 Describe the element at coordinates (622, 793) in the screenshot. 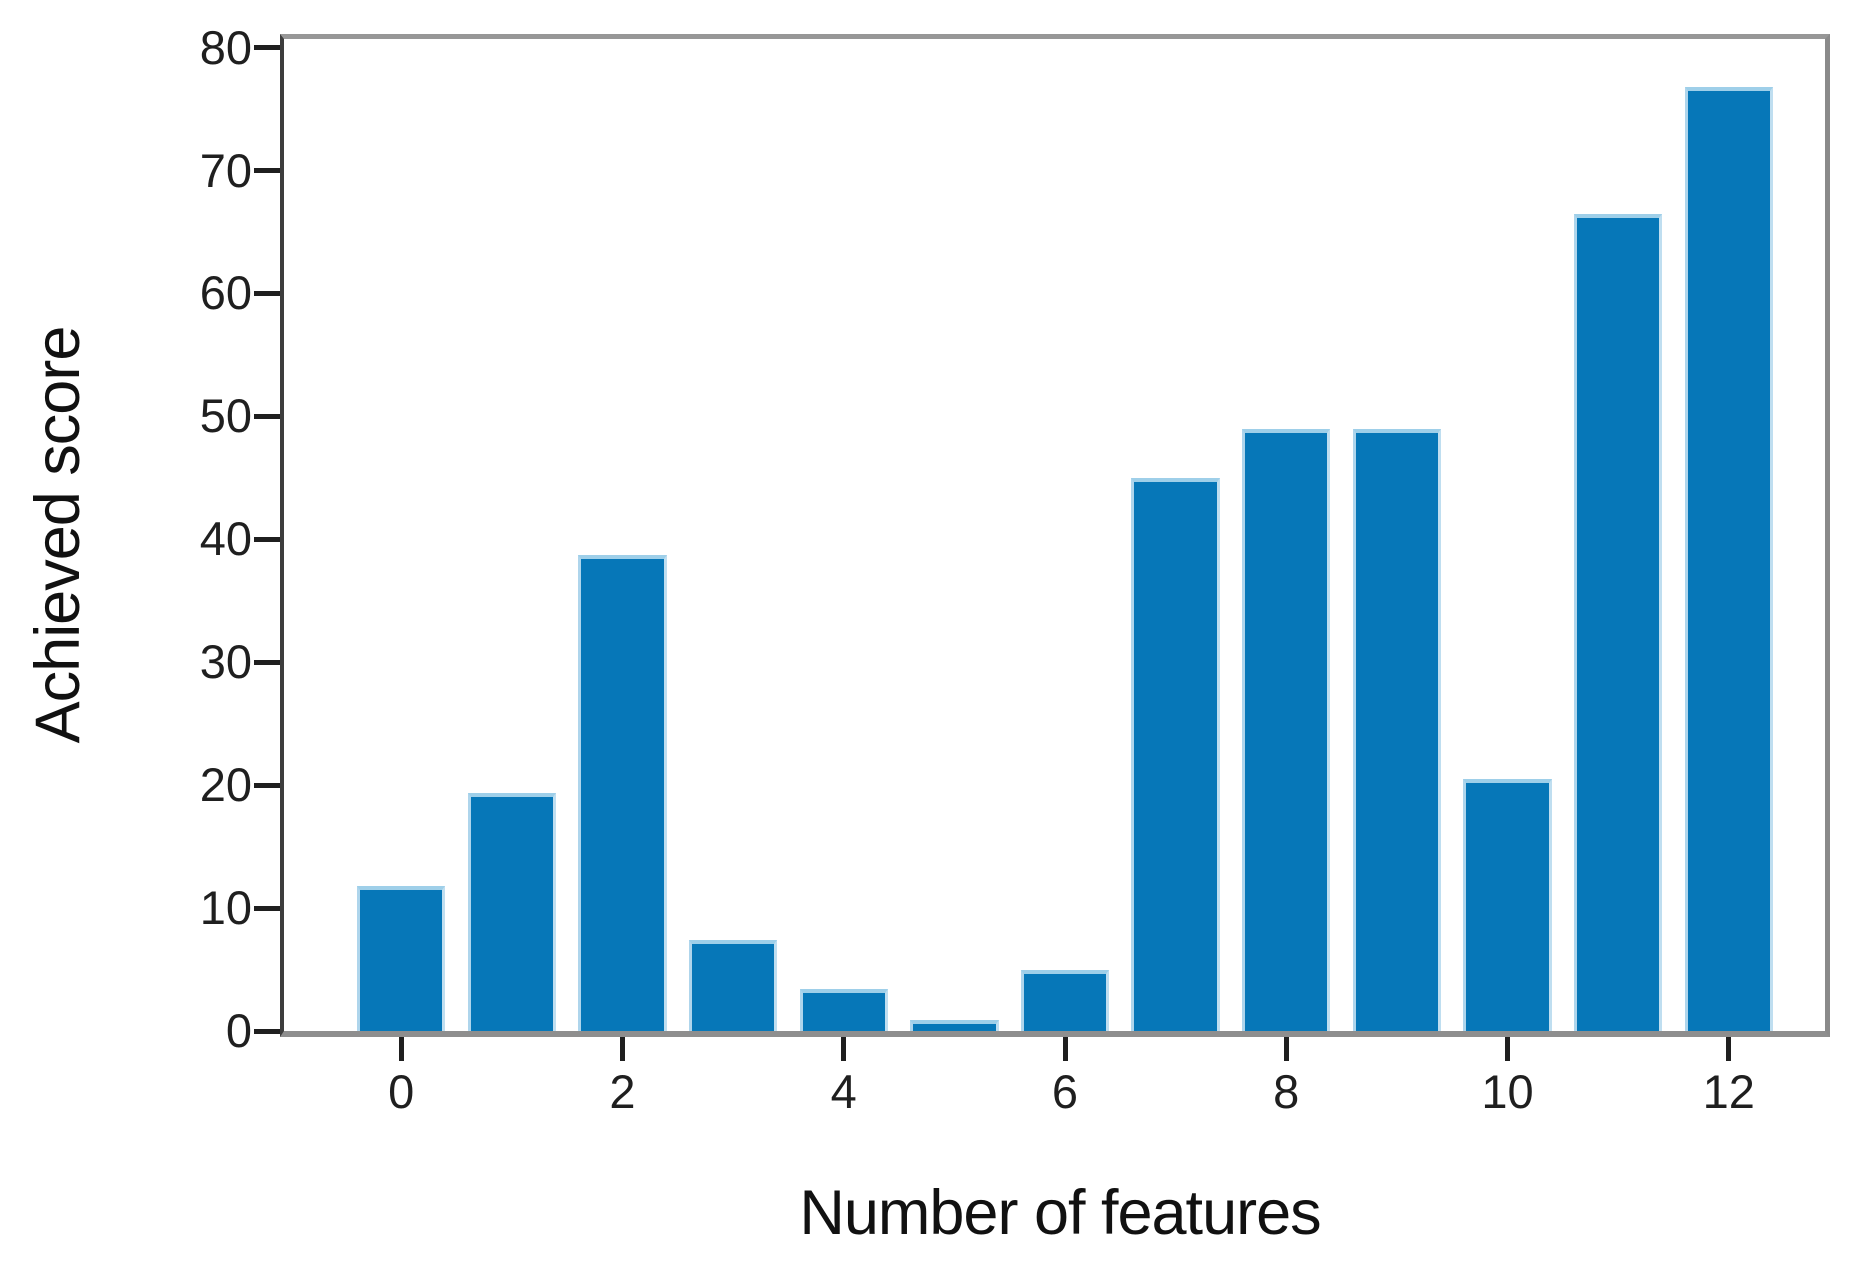

I see `bar-x2` at that location.